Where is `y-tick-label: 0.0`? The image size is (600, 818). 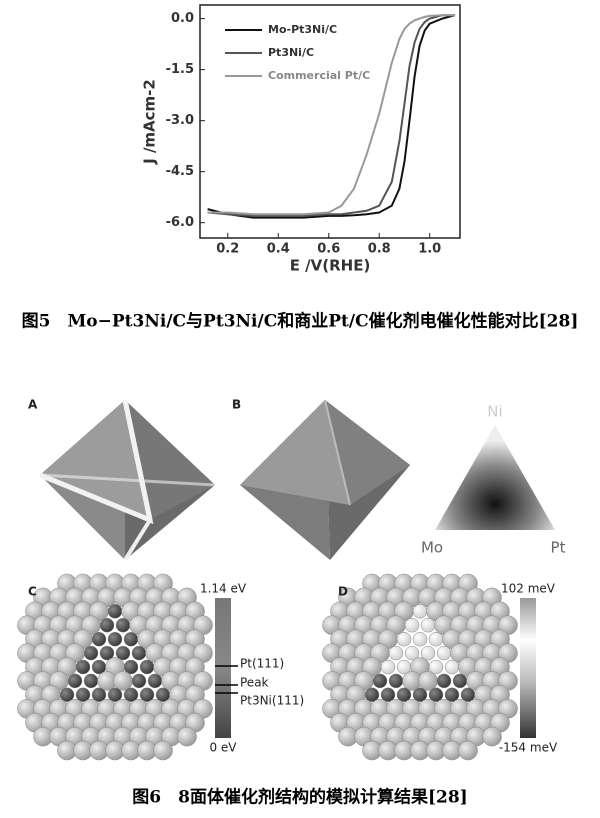 y-tick-label: 0.0 is located at coordinates (182, 18).